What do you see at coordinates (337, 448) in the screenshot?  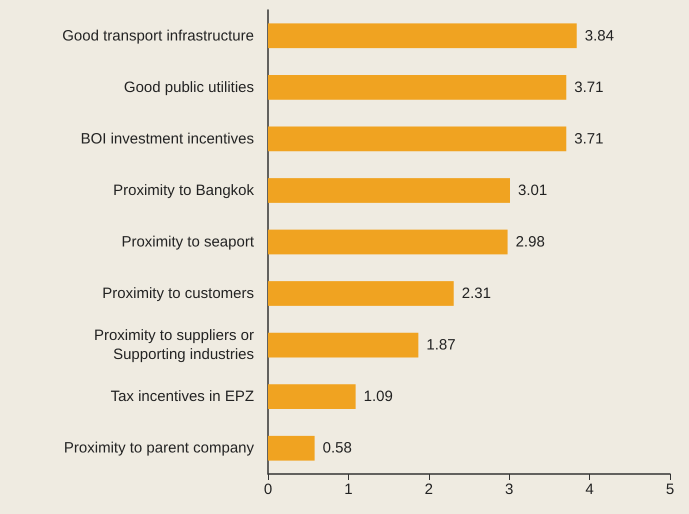 I see `data-label: 0.58` at bounding box center [337, 448].